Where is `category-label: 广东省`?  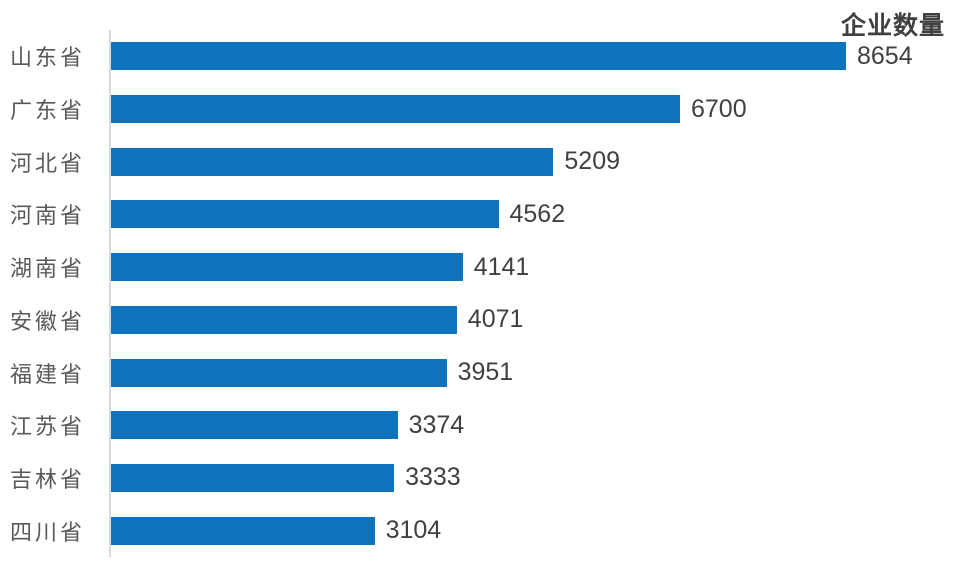
category-label: 广东省 is located at coordinates (47, 111).